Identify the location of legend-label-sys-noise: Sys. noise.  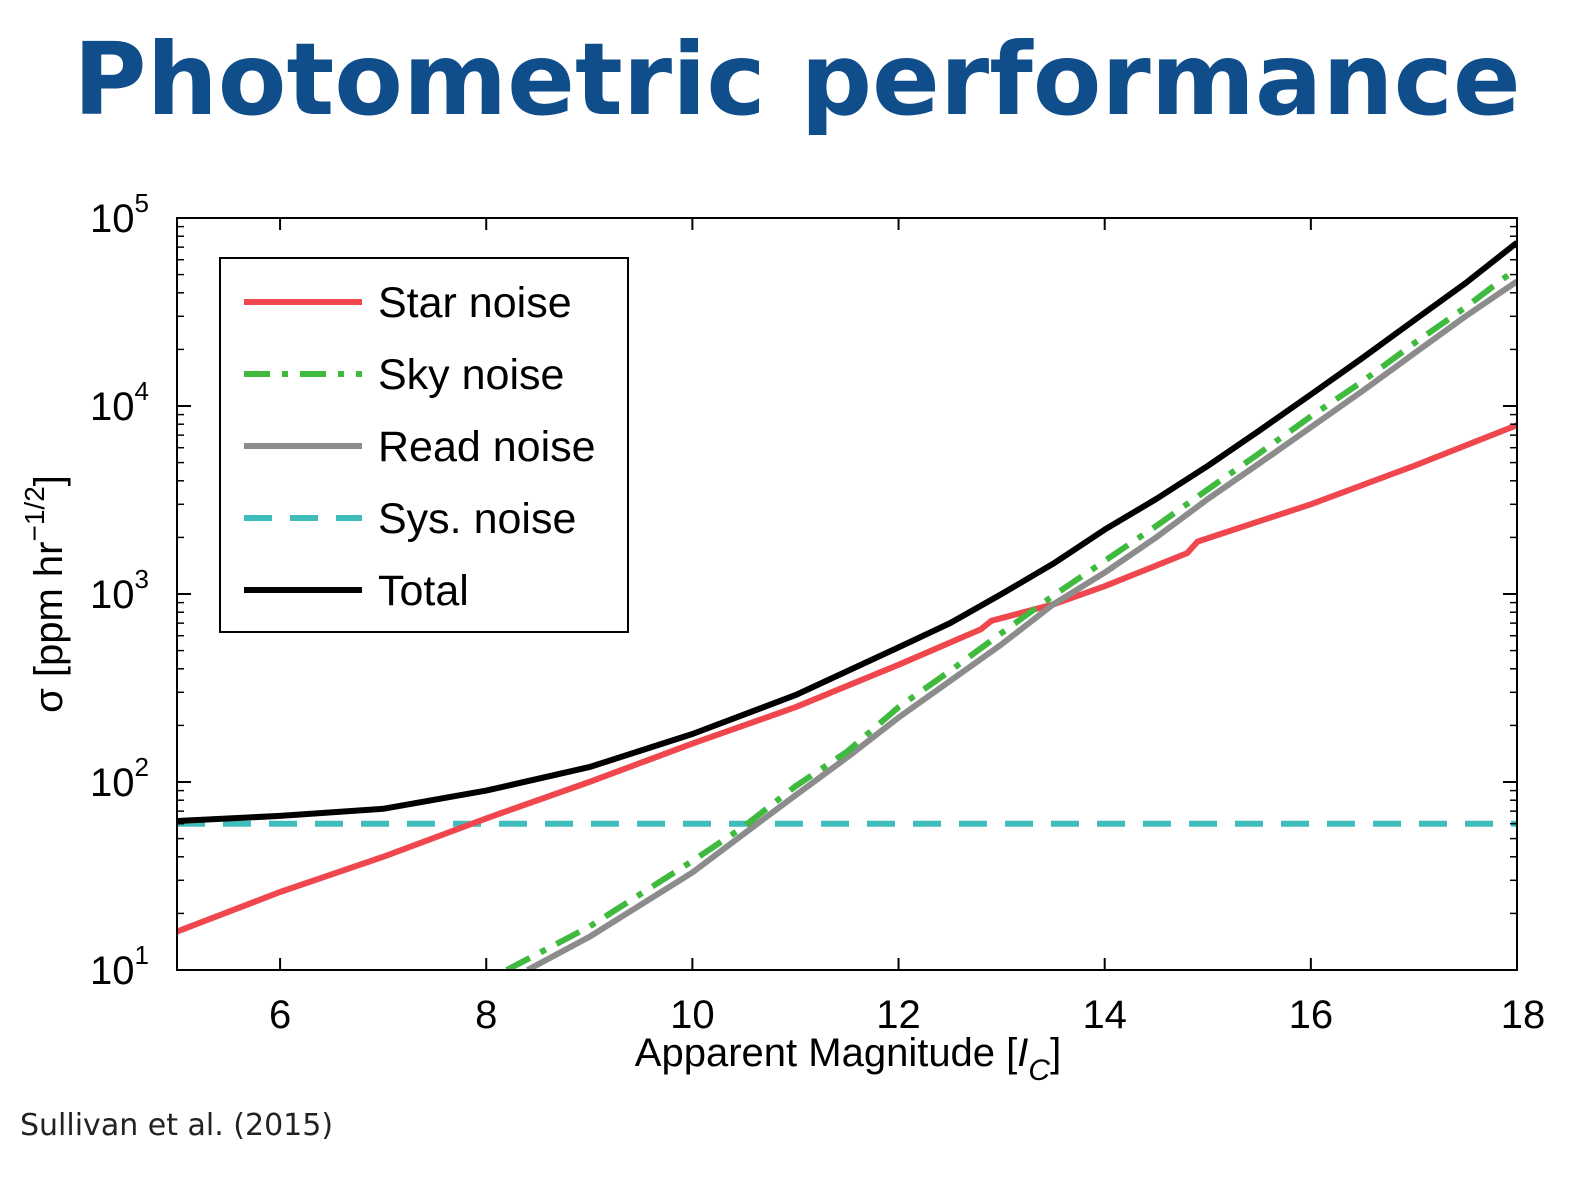
(477, 519).